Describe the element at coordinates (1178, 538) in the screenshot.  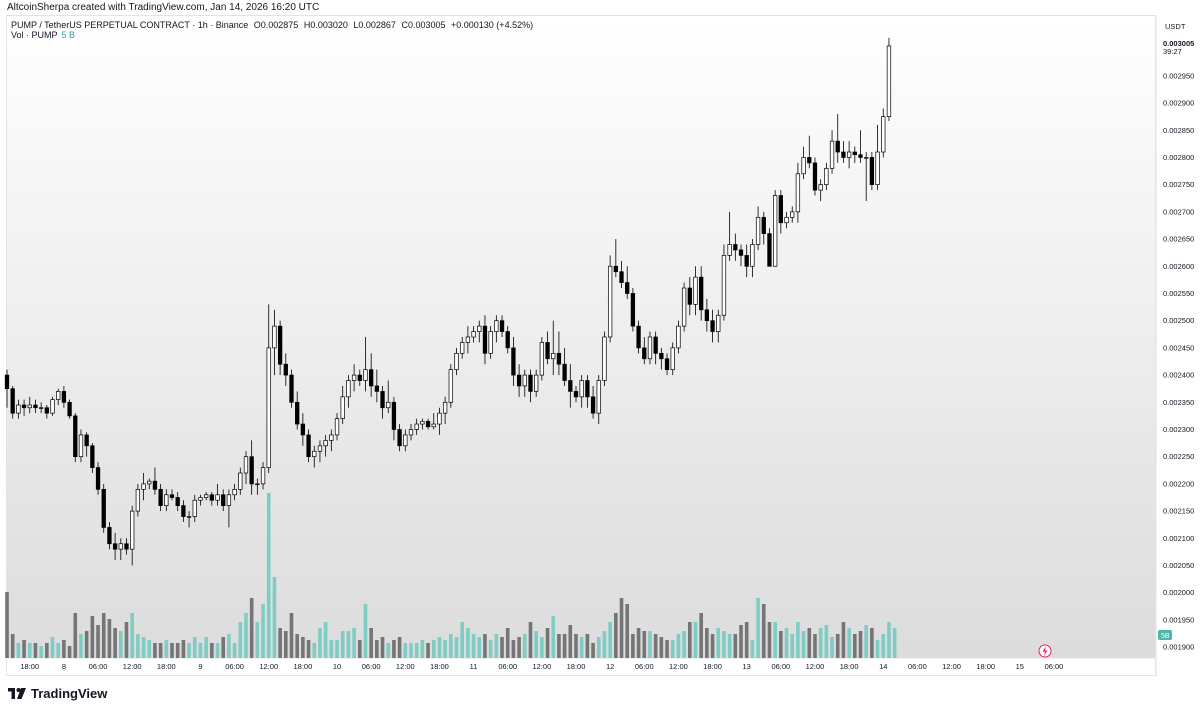
I see `y-tick-label: 0.002100` at that location.